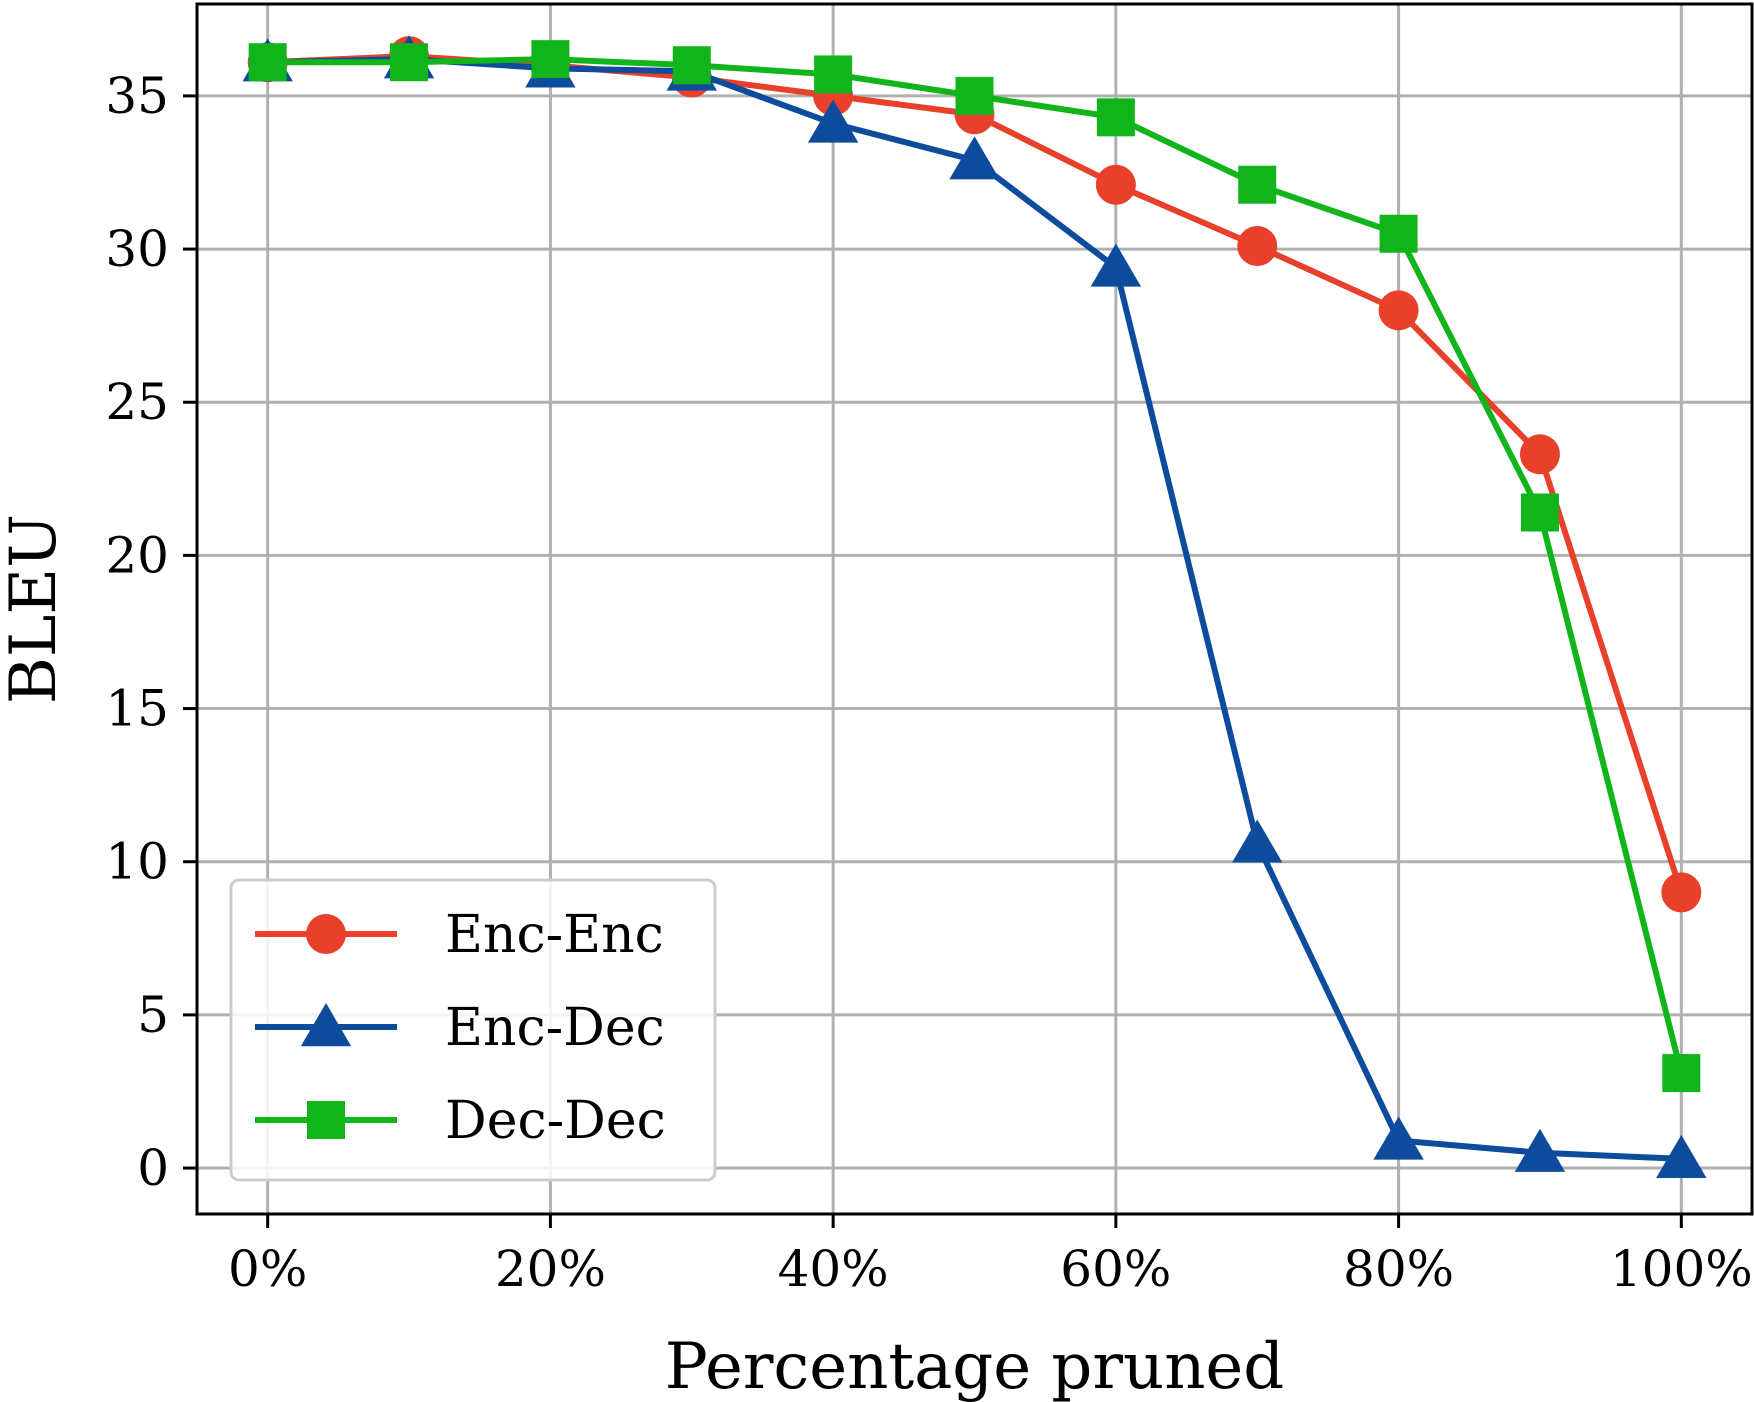 The height and width of the screenshot is (1402, 1754). I want to click on legend-item-dec-dec: Dec-Dec, so click(460, 1121).